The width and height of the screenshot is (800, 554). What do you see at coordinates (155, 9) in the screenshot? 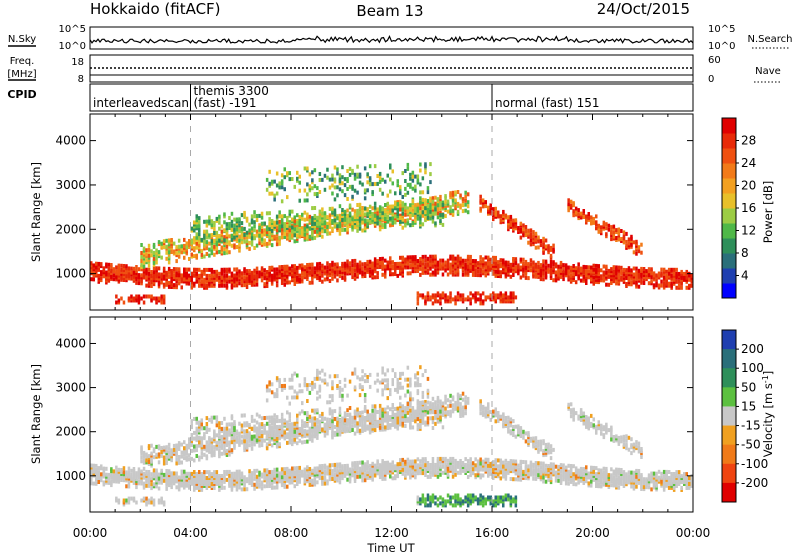
I see `station-title: Hokkaido (fitACF)` at bounding box center [155, 9].